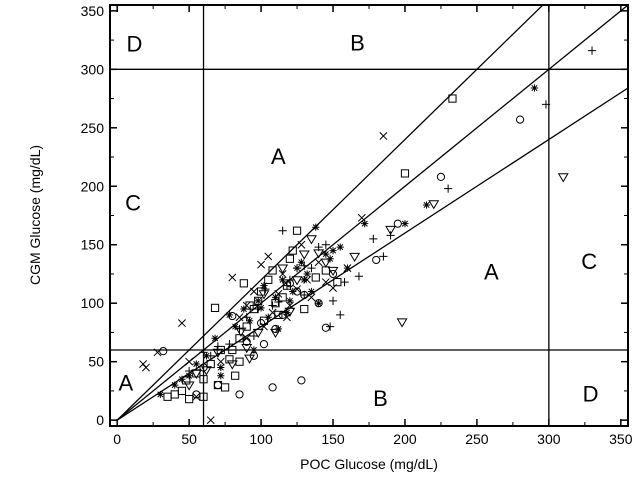 This screenshot has width=644, height=479. Describe the element at coordinates (93, 303) in the screenshot. I see `y-tick-label: 100` at that location.